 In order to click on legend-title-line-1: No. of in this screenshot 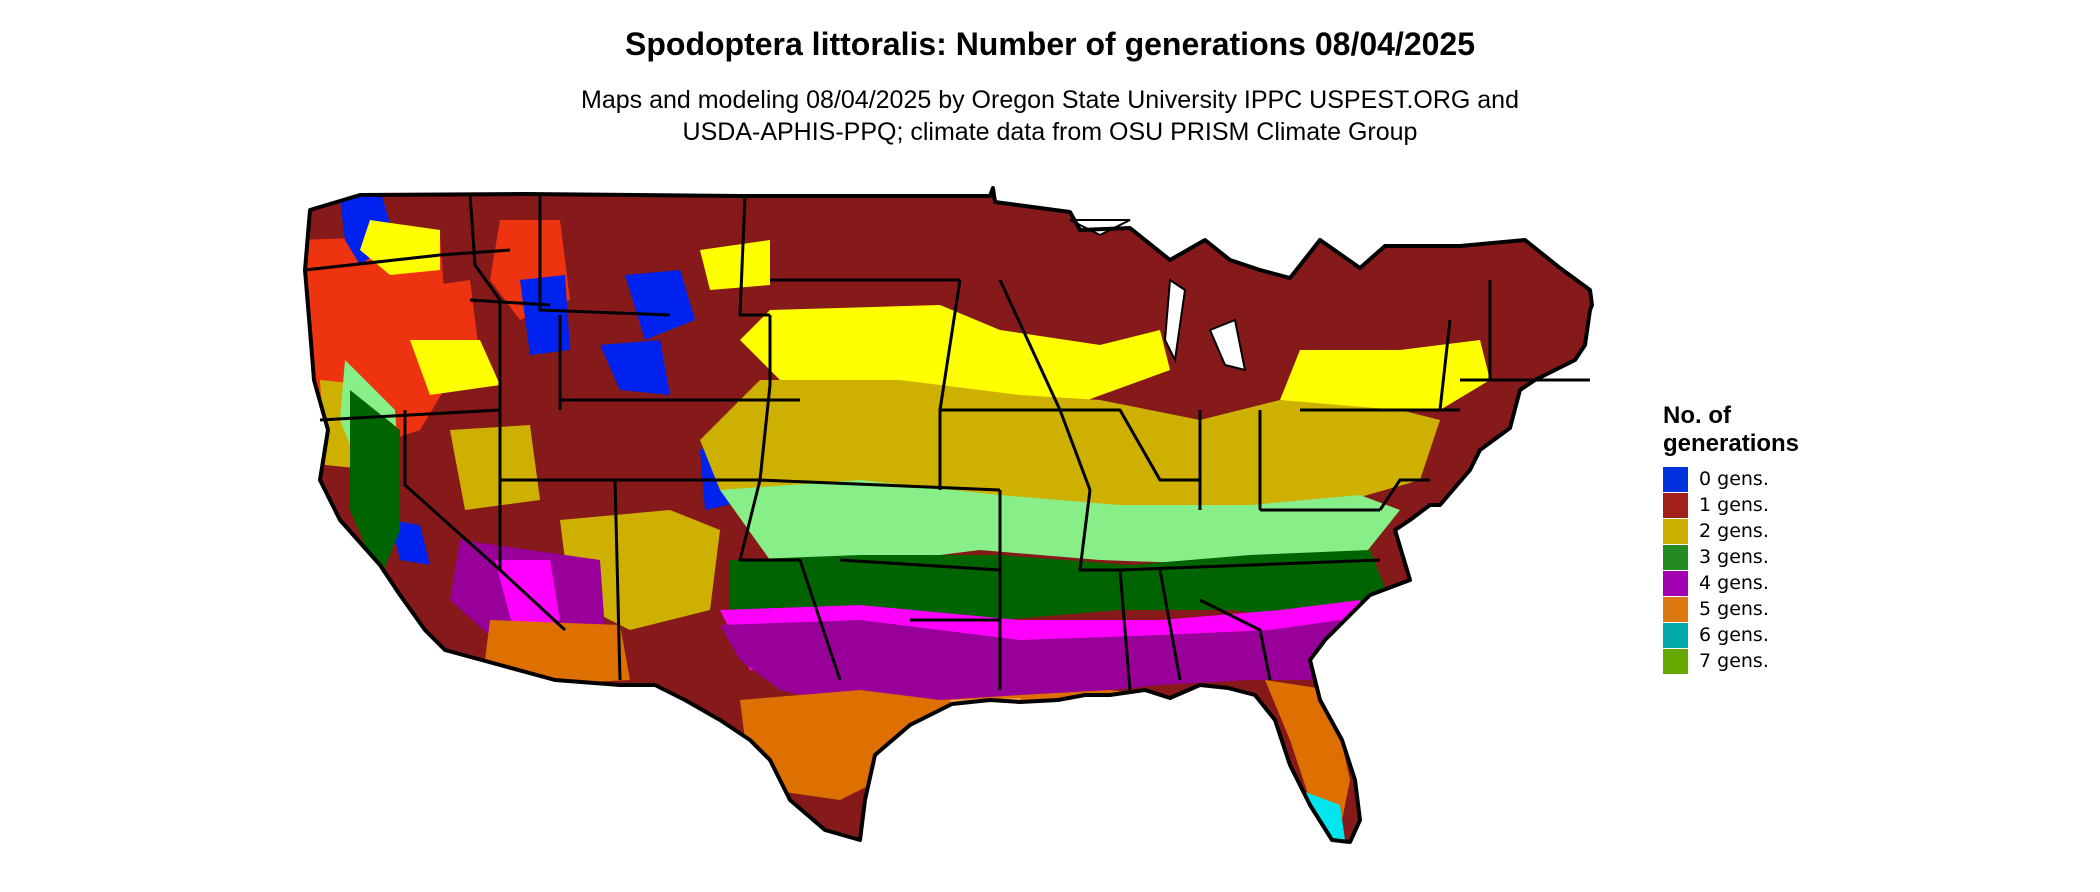, I will do `click(1697, 415)`.